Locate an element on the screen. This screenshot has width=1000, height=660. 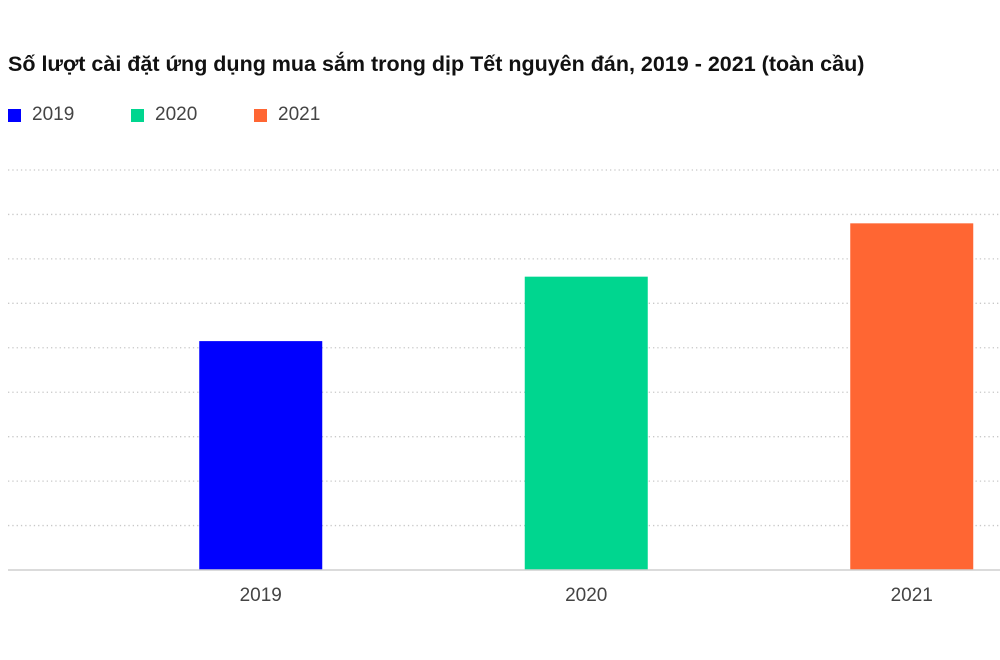
legend: 2019 2020 2021 is located at coordinates (192, 115).